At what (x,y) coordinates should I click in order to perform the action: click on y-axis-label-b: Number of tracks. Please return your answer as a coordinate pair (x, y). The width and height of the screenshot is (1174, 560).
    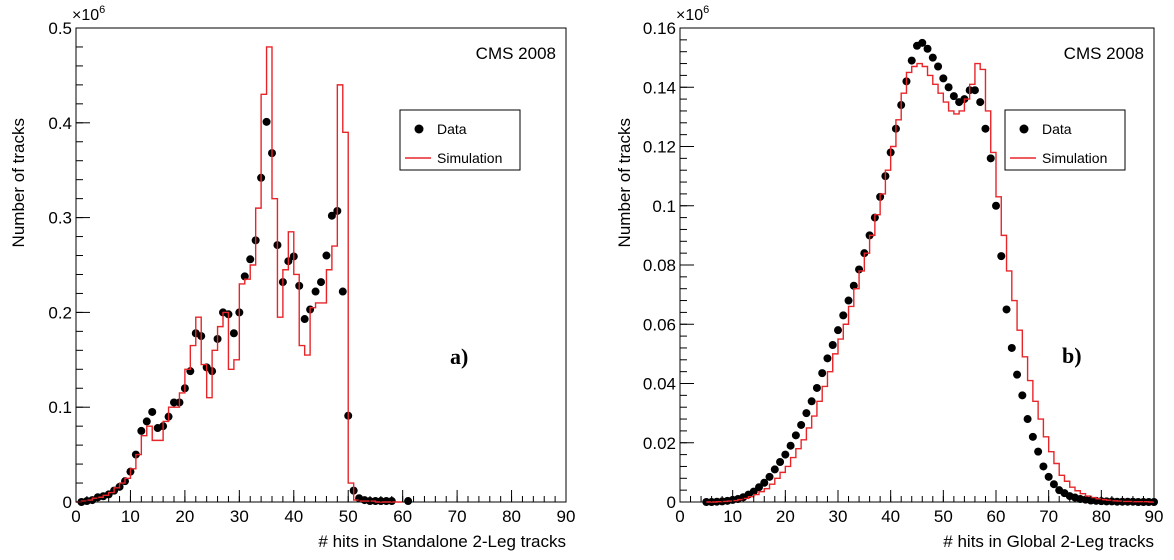
    Looking at the image, I should click on (624, 182).